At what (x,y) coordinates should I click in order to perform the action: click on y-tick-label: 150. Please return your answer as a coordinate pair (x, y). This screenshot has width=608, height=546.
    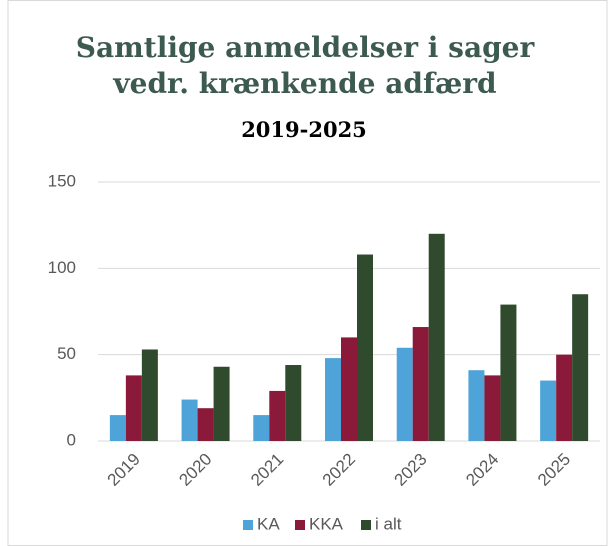
    Looking at the image, I should click on (62, 180).